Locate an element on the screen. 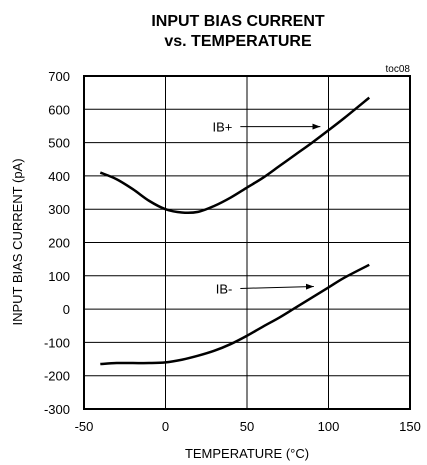 This screenshot has width=427, height=465. y-tick-label: 500 is located at coordinates (59, 143).